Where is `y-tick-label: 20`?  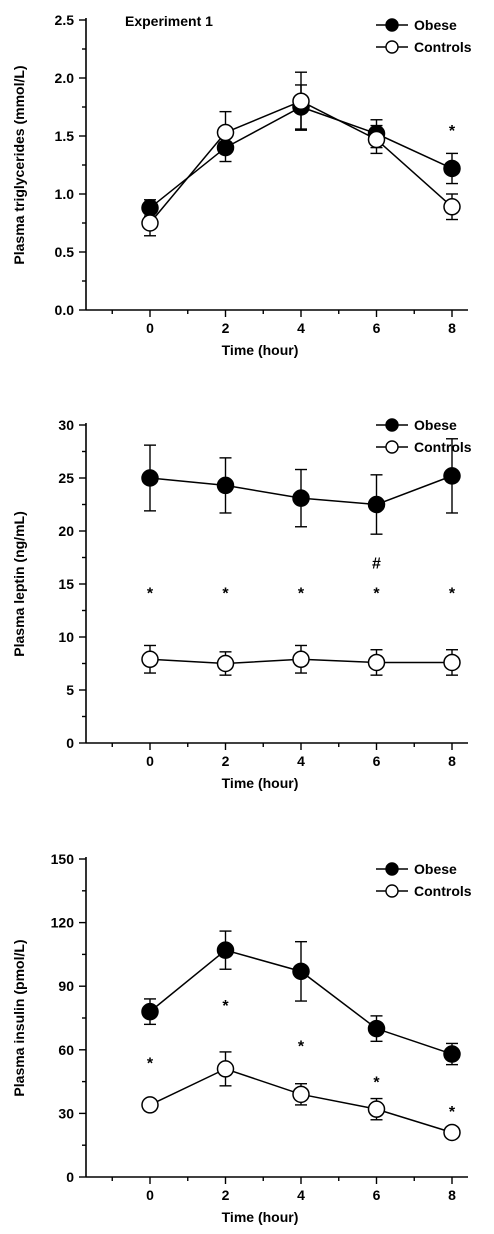
y-tick-label: 20 is located at coordinates (66, 531).